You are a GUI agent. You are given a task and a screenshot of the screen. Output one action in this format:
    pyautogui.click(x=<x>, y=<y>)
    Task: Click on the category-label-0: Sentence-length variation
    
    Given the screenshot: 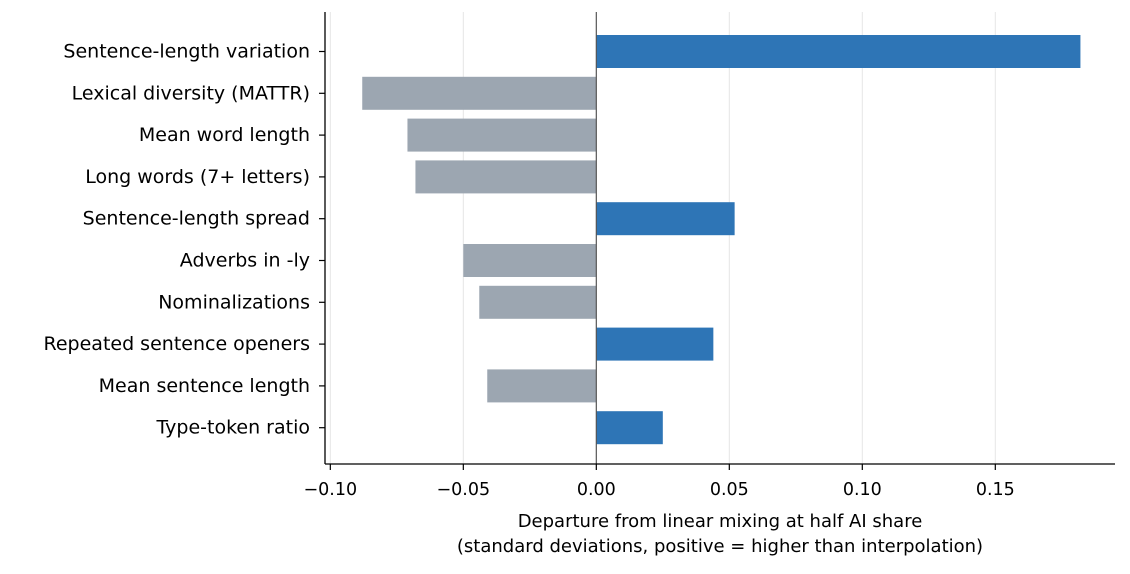 What is the action you would take?
    pyautogui.click(x=186, y=52)
    